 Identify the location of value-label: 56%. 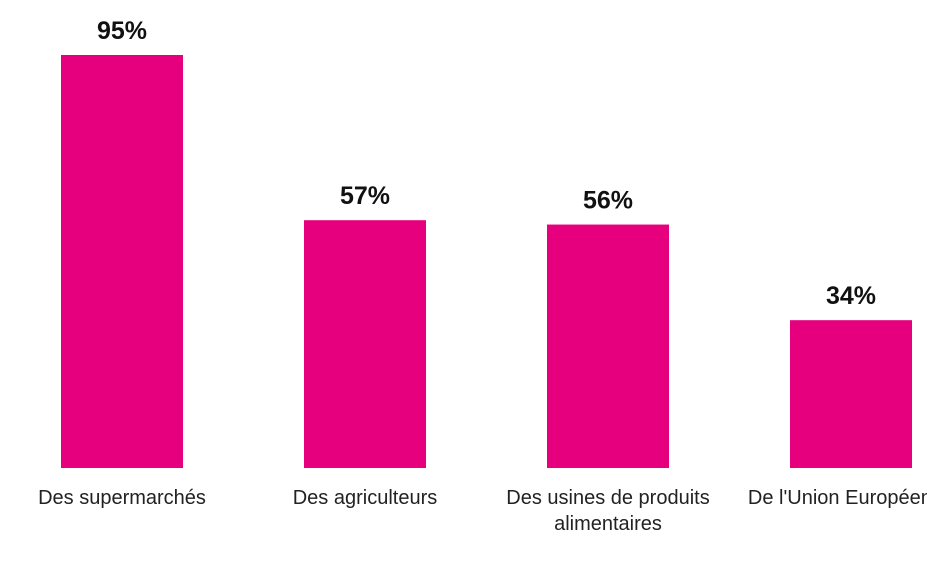
(608, 201).